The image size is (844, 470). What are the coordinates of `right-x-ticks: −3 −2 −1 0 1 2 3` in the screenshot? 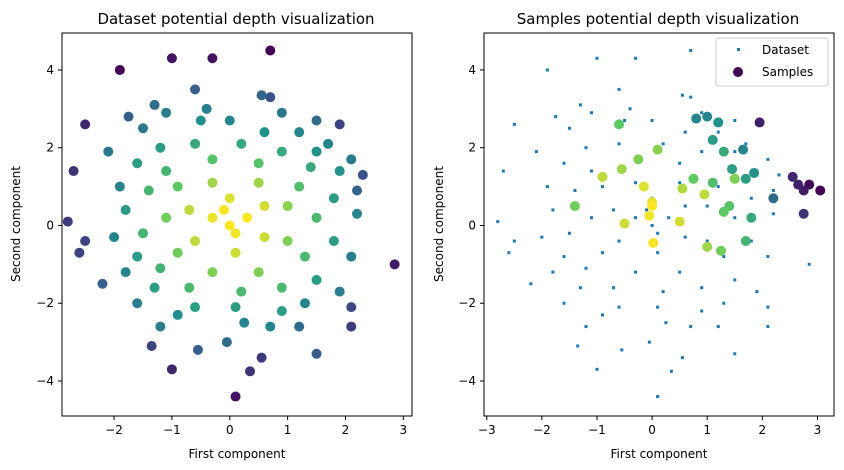 It's located at (649, 426).